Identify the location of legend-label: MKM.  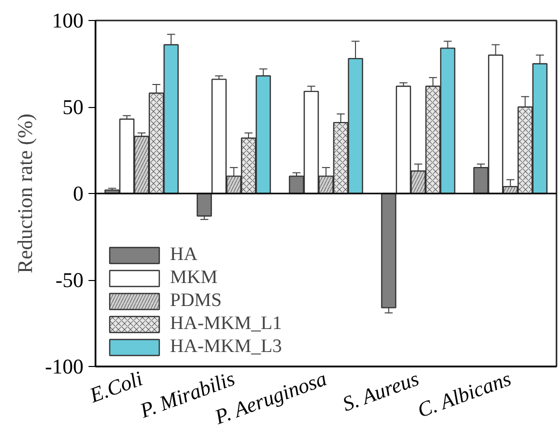
(194, 278).